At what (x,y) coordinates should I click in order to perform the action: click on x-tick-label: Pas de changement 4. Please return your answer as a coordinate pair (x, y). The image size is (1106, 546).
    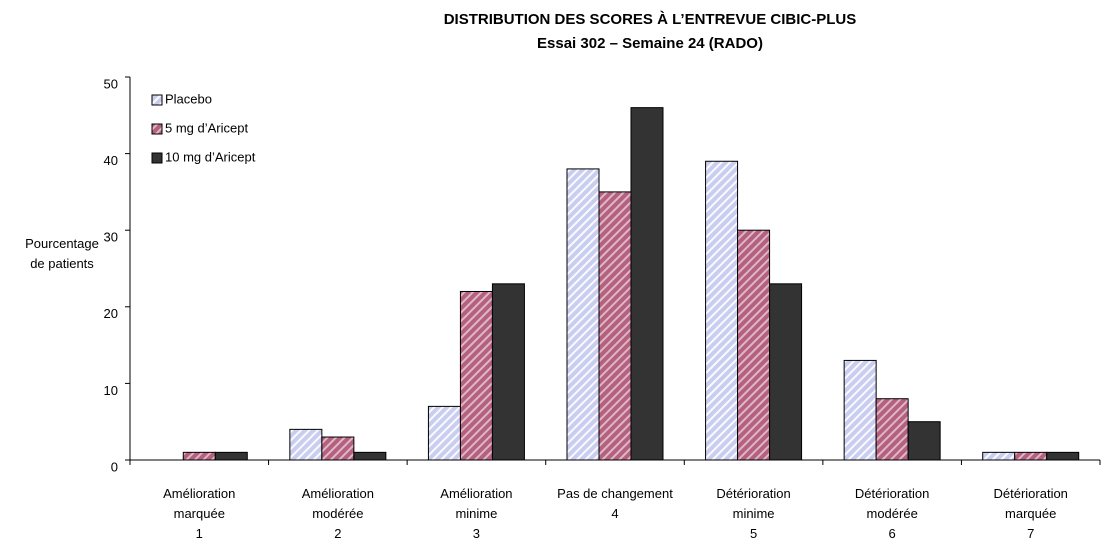
    Looking at the image, I should click on (615, 503).